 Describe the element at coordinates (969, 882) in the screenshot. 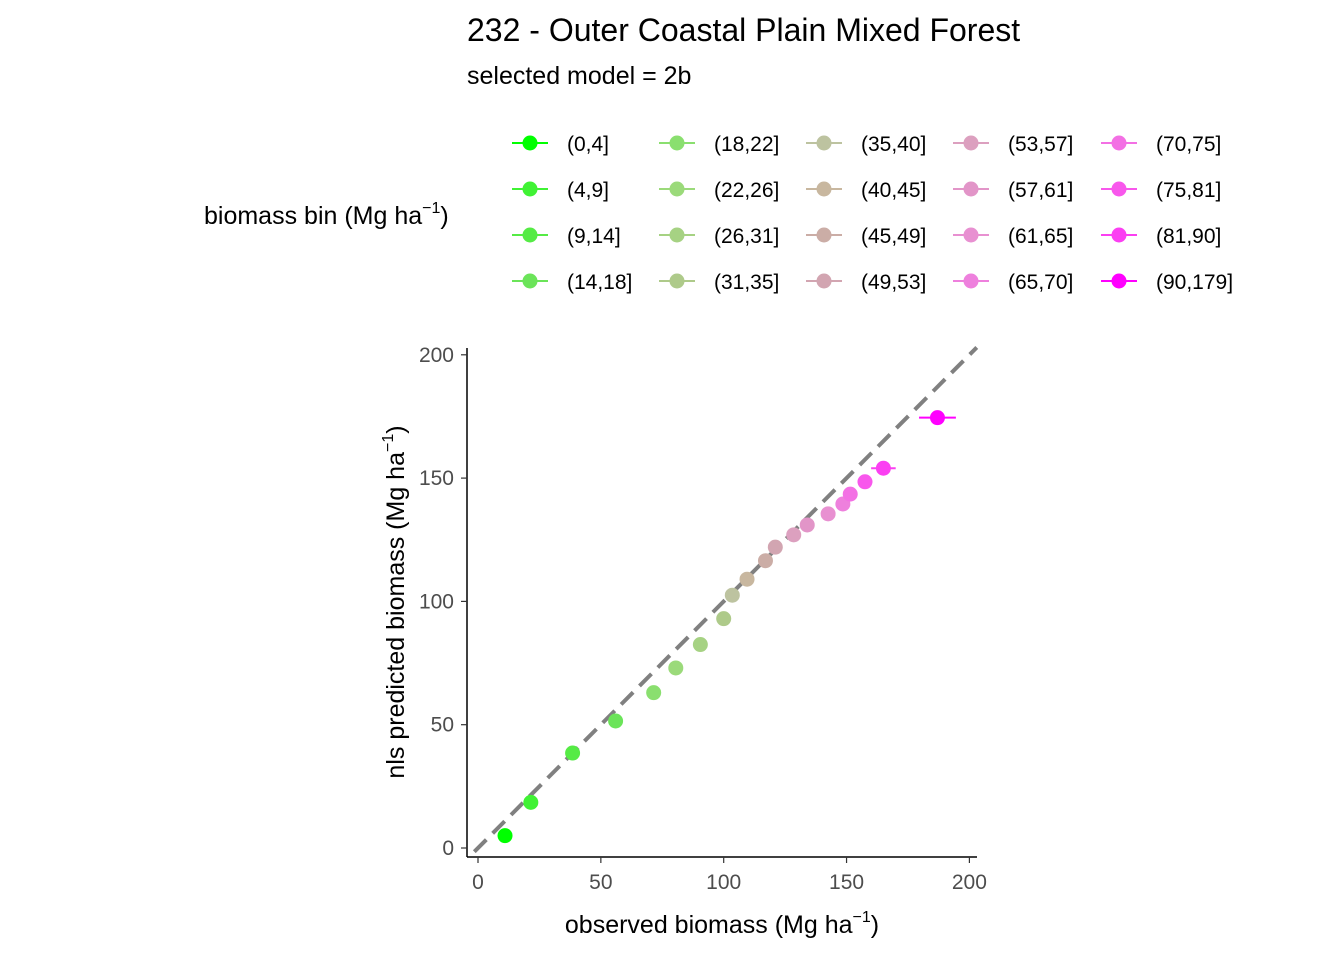

I see `x-tick-label: 200` at that location.